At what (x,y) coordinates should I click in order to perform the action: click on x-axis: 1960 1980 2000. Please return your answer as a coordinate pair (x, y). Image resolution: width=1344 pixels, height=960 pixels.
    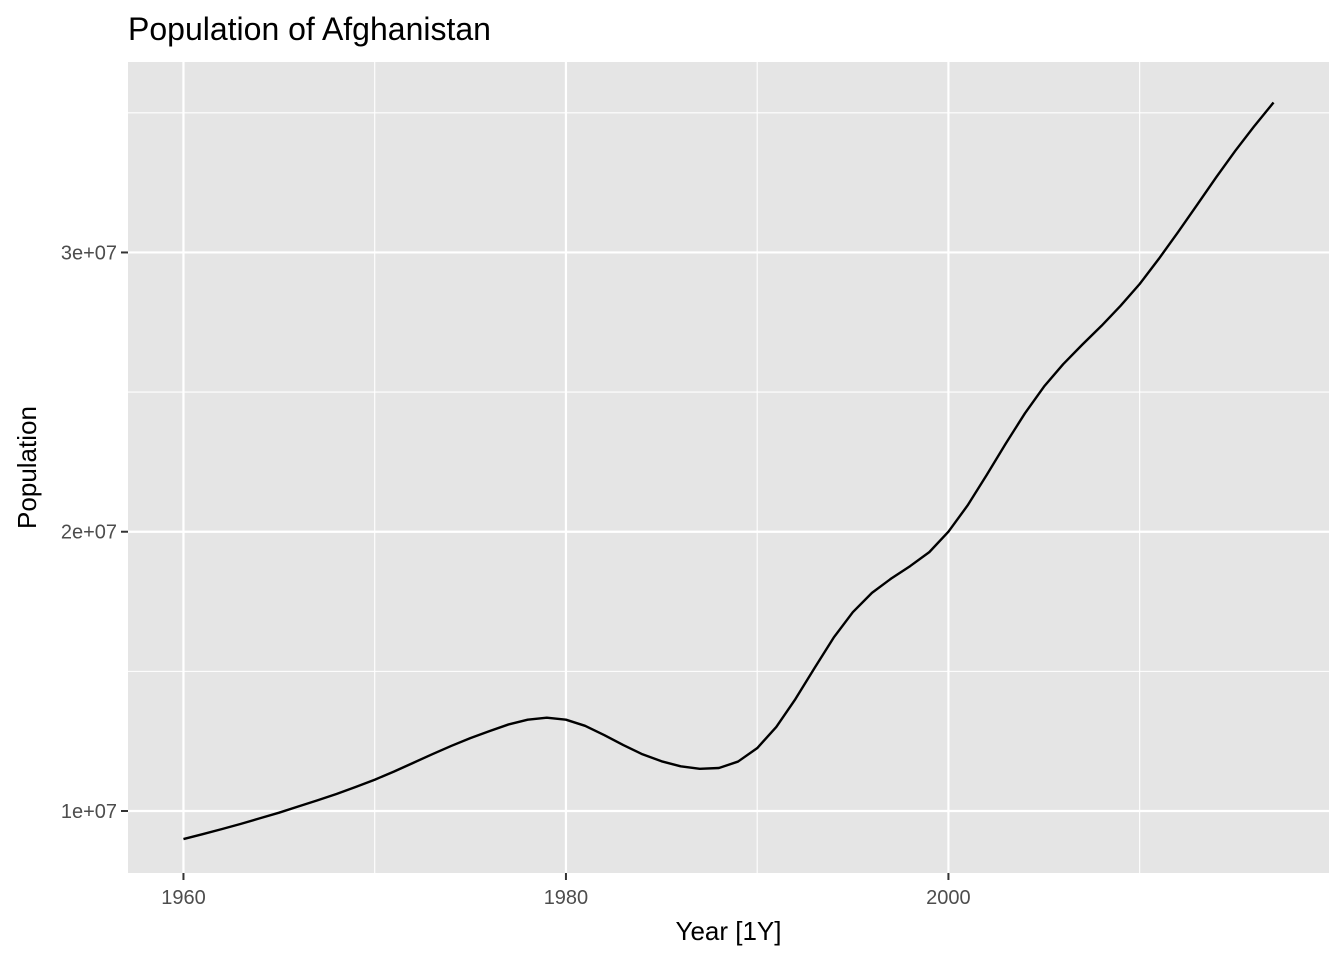
    Looking at the image, I should click on (566, 891).